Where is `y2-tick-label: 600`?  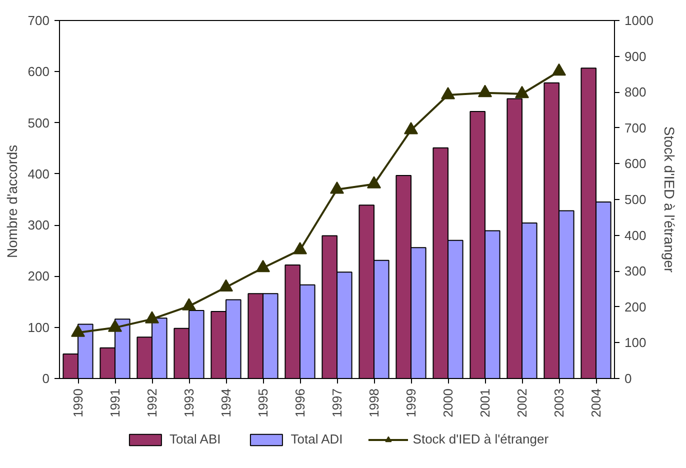
y2-tick-label: 600 is located at coordinates (635, 164).